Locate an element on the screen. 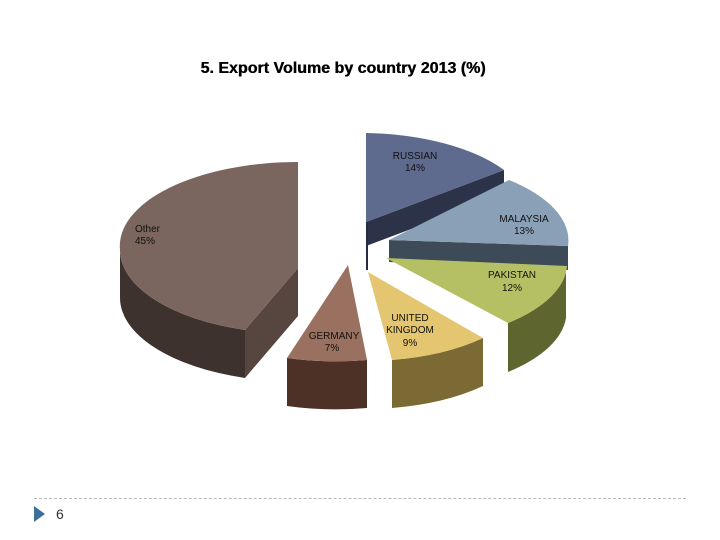 The width and height of the screenshot is (720, 540). slice-pakistan is located at coordinates (476, 290).